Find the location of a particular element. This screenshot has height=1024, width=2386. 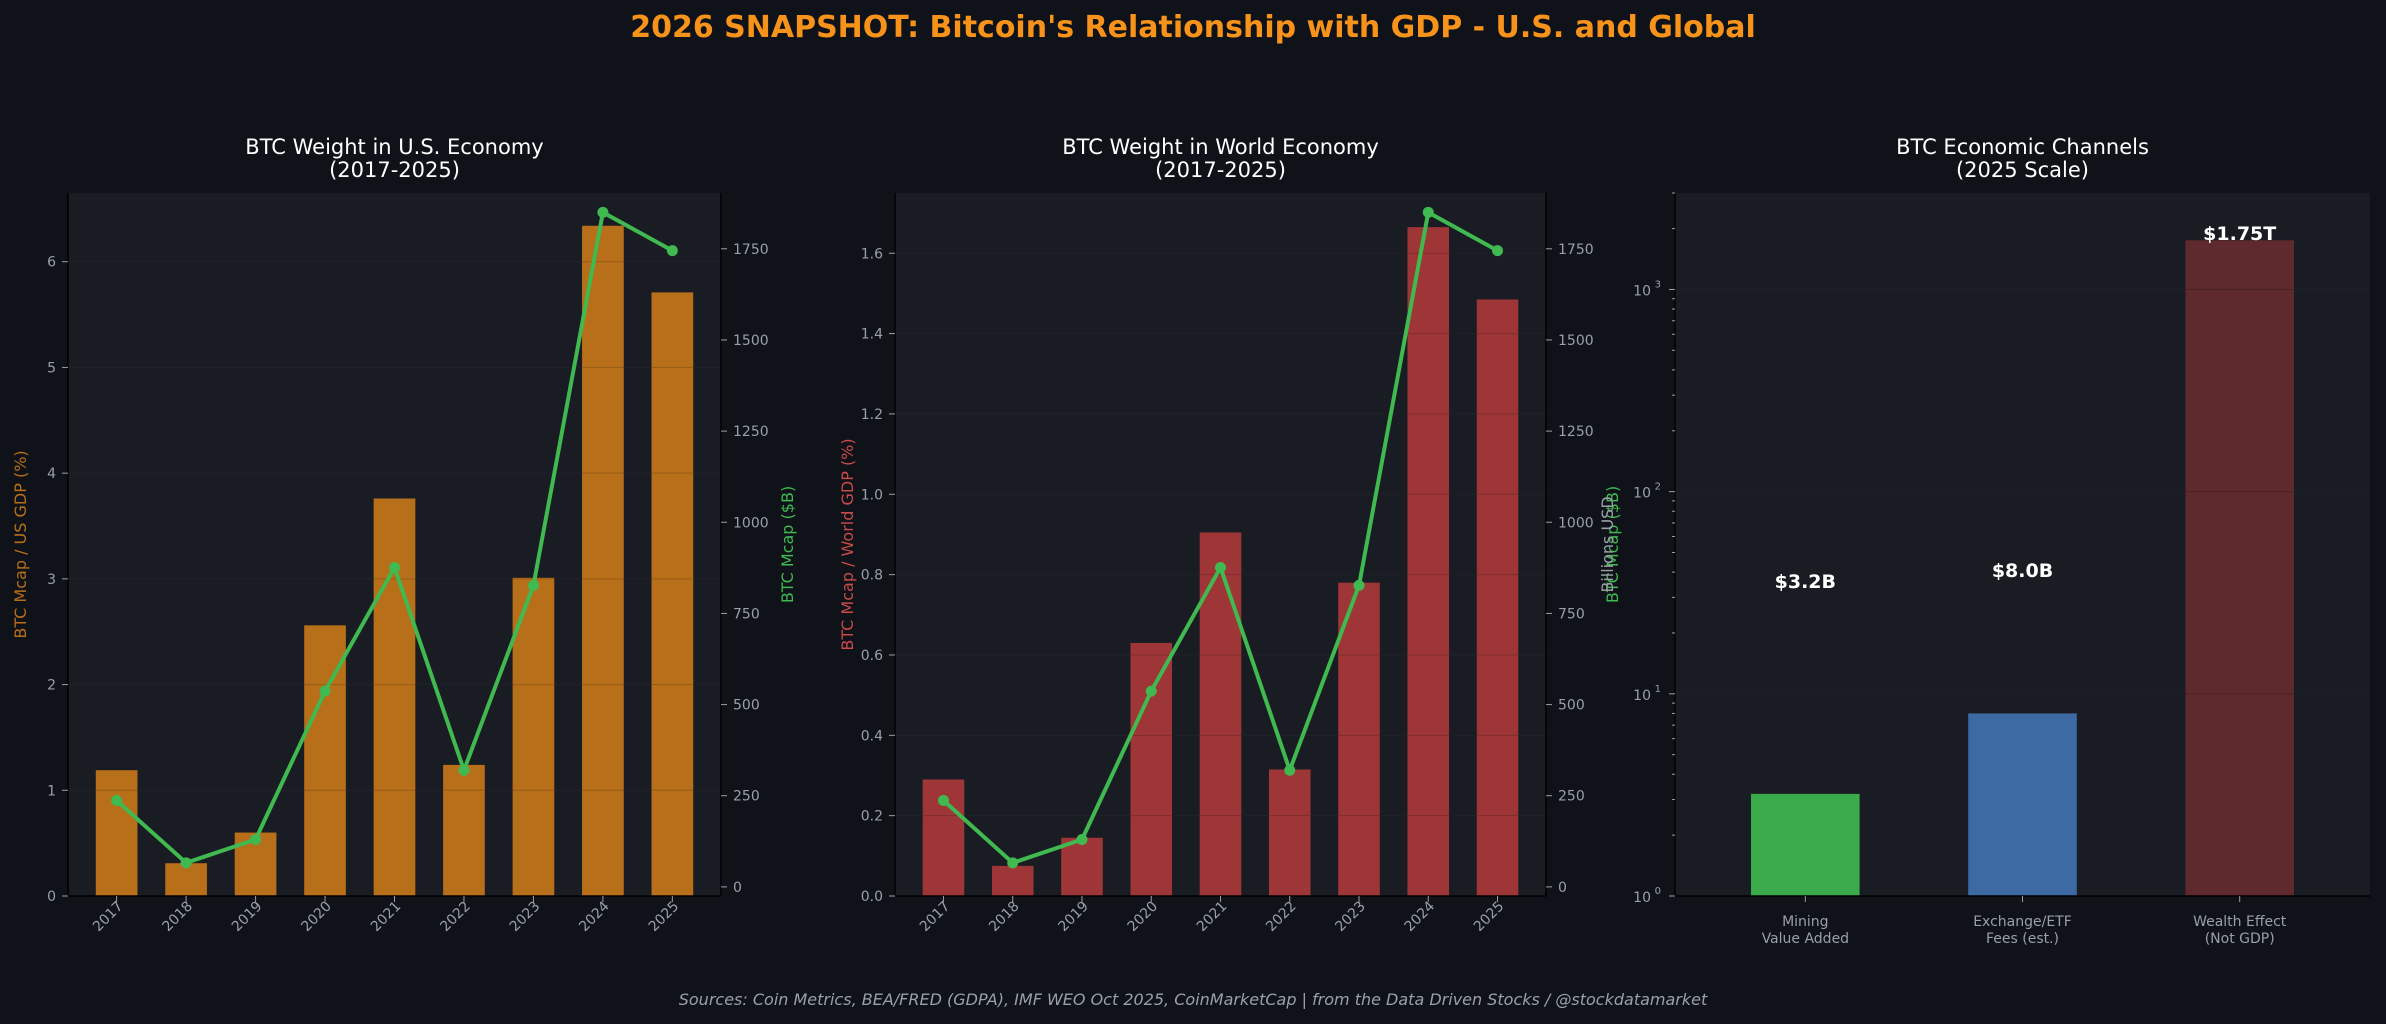

y-tick-label: 4 is located at coordinates (51, 474).